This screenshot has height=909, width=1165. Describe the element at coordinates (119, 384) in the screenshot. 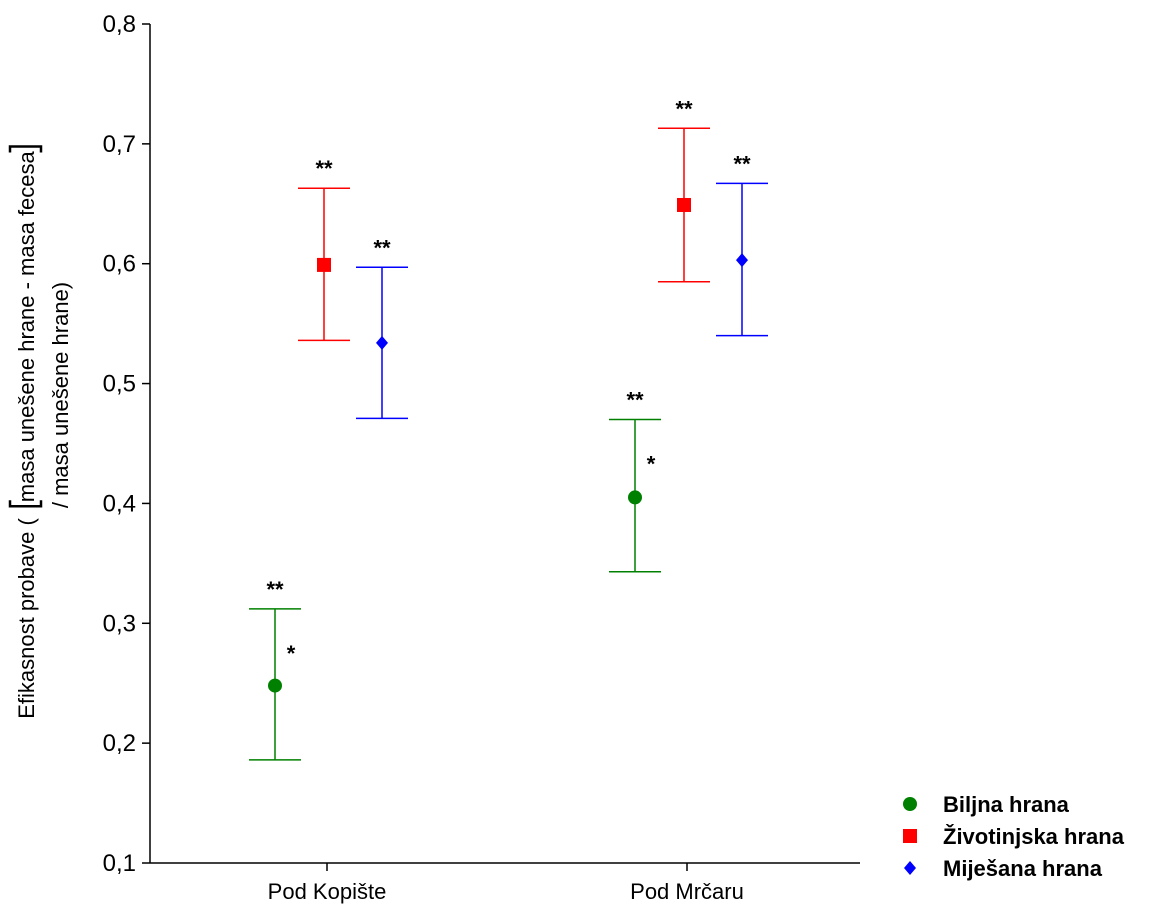

I see `y-tick-label: 0,5` at that location.